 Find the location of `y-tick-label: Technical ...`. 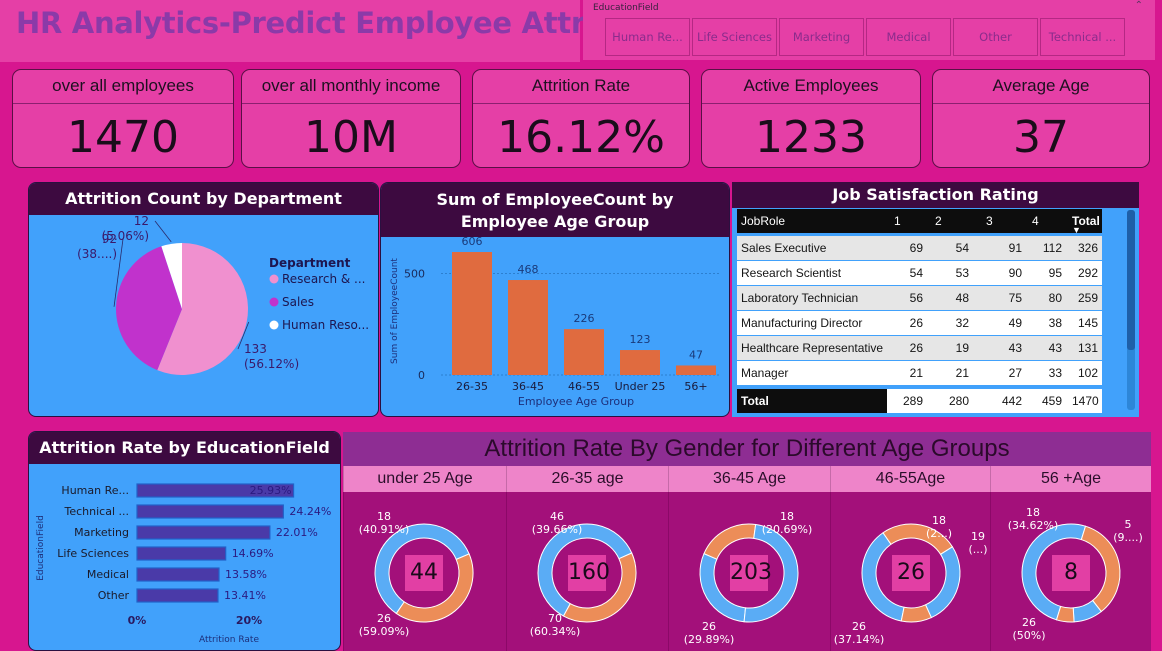

y-tick-label: Technical ... is located at coordinates (97, 511).